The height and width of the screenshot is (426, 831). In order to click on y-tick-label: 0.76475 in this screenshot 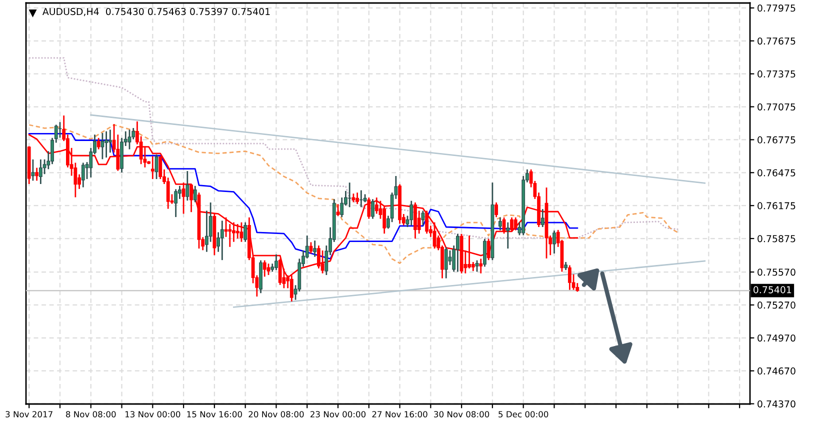, I will do `click(777, 172)`.